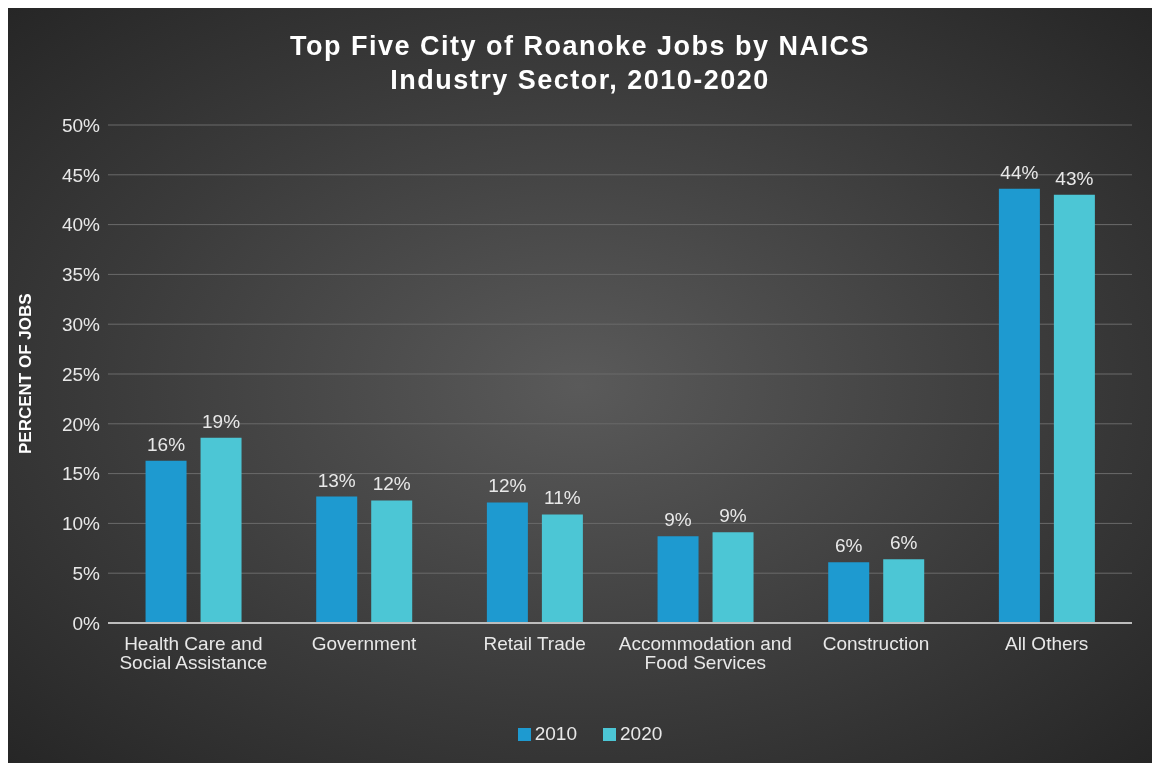 Image resolution: width=1160 pixels, height=771 pixels. I want to click on y-axis-title: PERCENT OF JOBS, so click(26, 373).